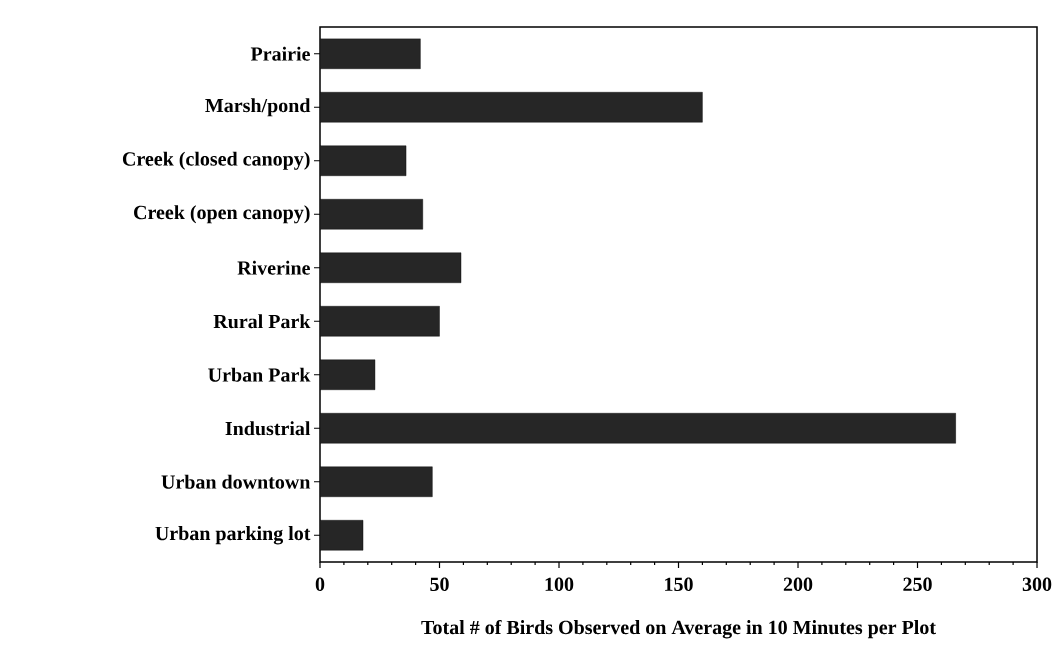 The height and width of the screenshot is (670, 1064). I want to click on x-axis-title: Total # of Birds Observed on Average in 10 Minutes per Plot, so click(678, 629).